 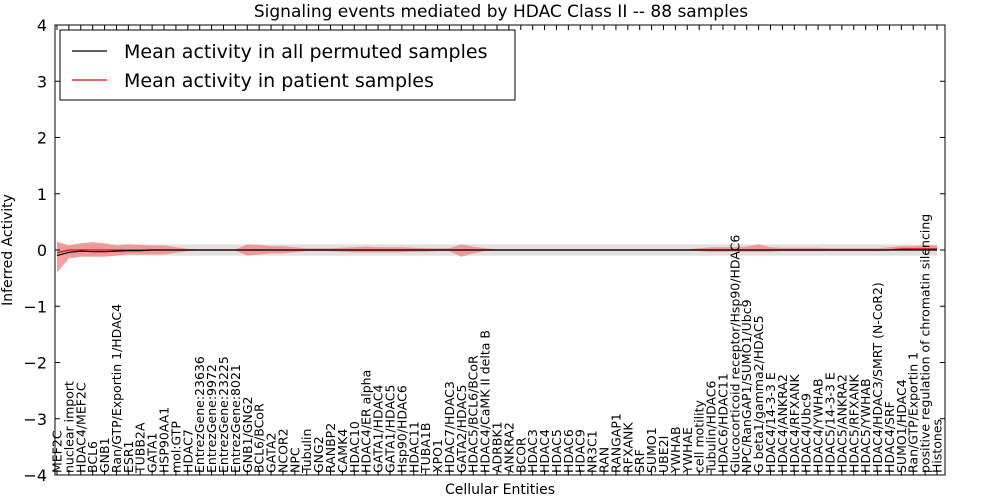 I want to click on x-tick-label: GATA2, so click(x=271, y=453).